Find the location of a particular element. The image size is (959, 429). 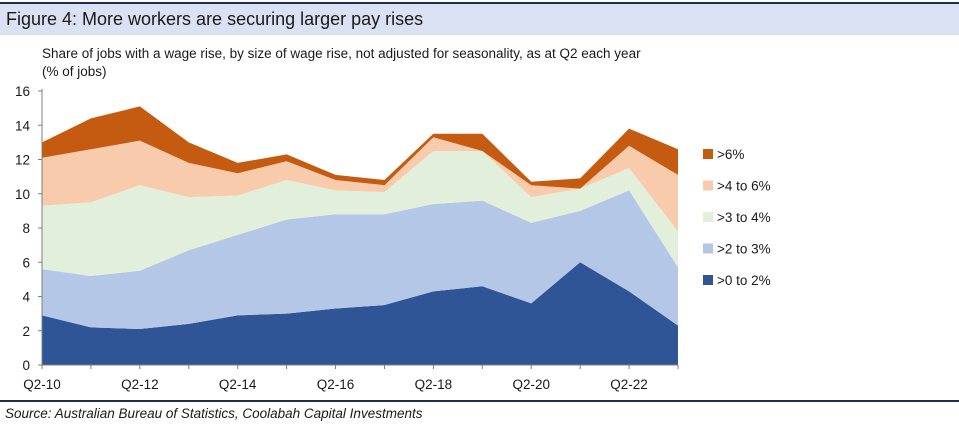

y-tick-label: 12 is located at coordinates (22, 160).